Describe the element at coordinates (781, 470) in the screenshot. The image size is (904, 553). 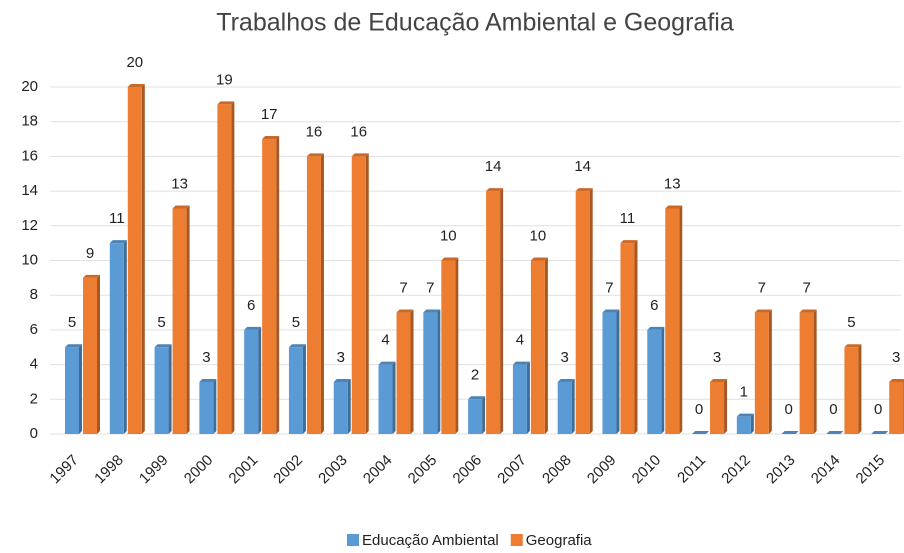
I see `x-tick-label: 2013` at that location.